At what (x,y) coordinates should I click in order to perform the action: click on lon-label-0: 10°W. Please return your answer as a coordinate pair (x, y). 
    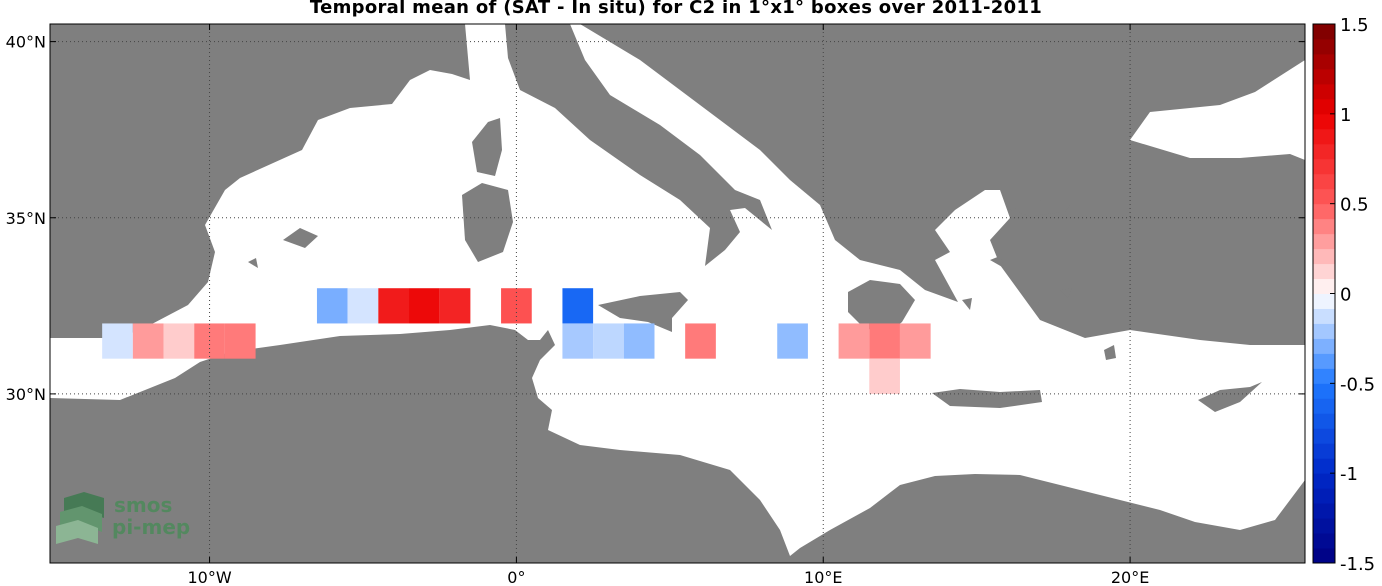
    Looking at the image, I should click on (209, 577).